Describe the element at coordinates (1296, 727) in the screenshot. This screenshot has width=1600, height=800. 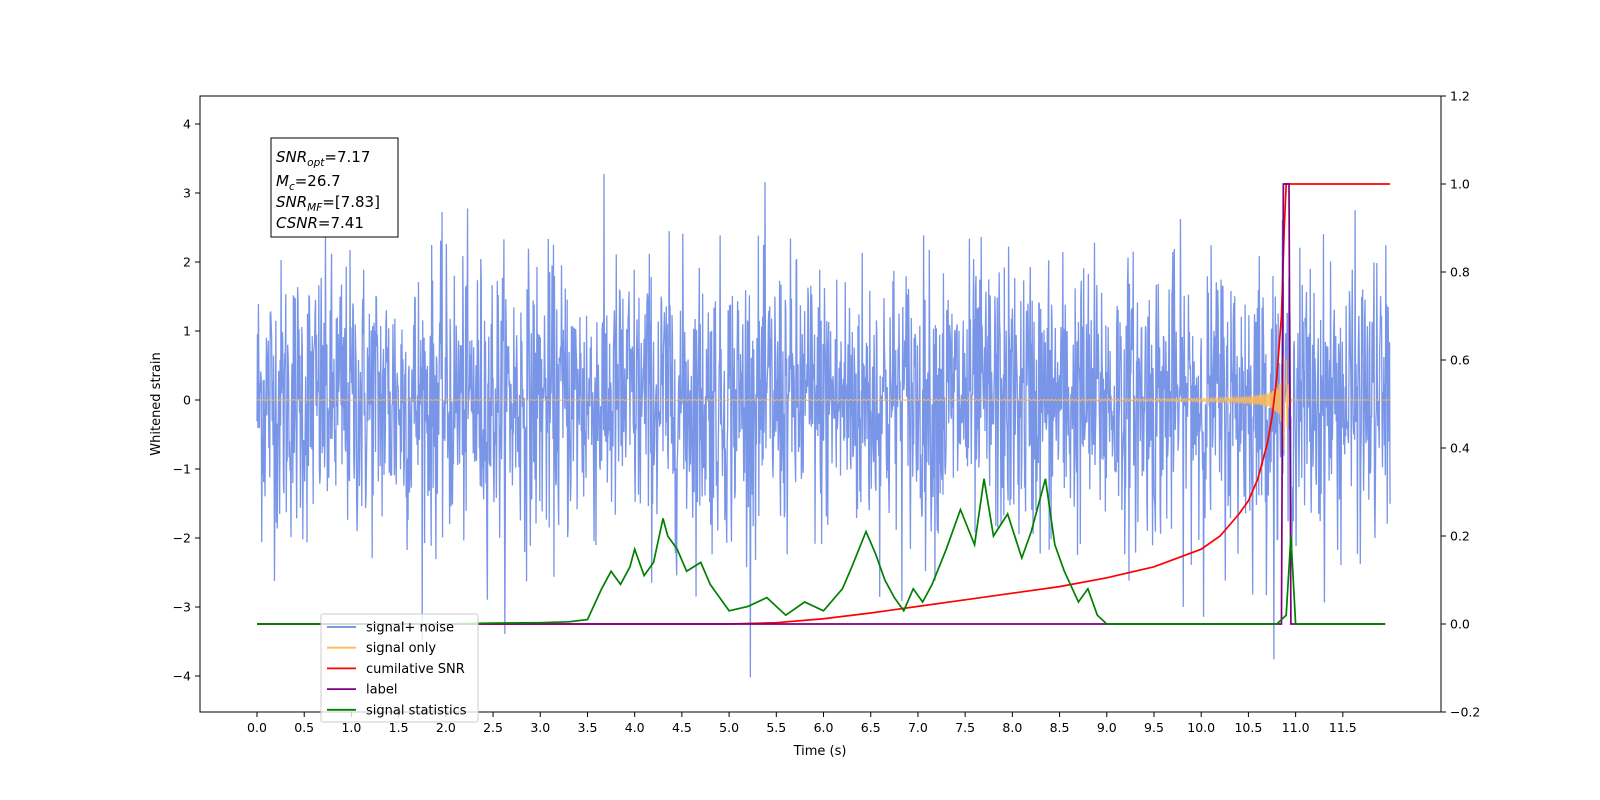
I see `x-tick-label: 11.0` at that location.